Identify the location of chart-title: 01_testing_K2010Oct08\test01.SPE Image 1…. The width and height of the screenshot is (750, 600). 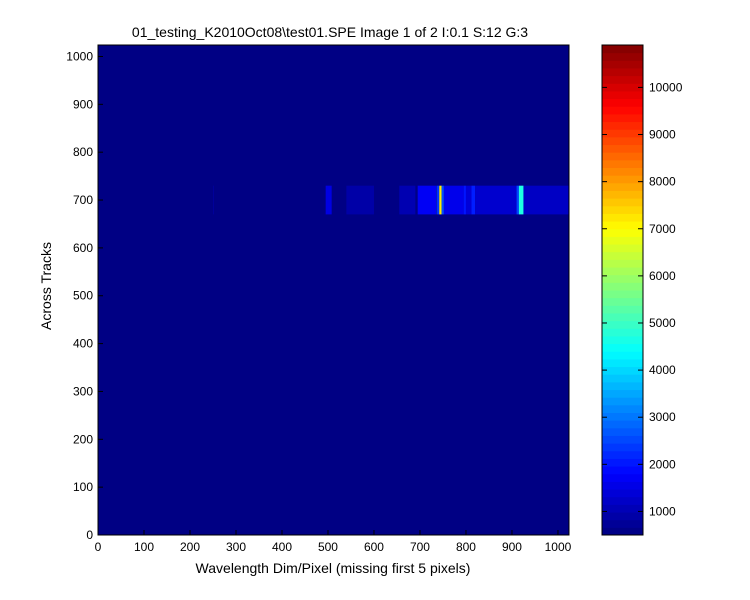
(330, 32).